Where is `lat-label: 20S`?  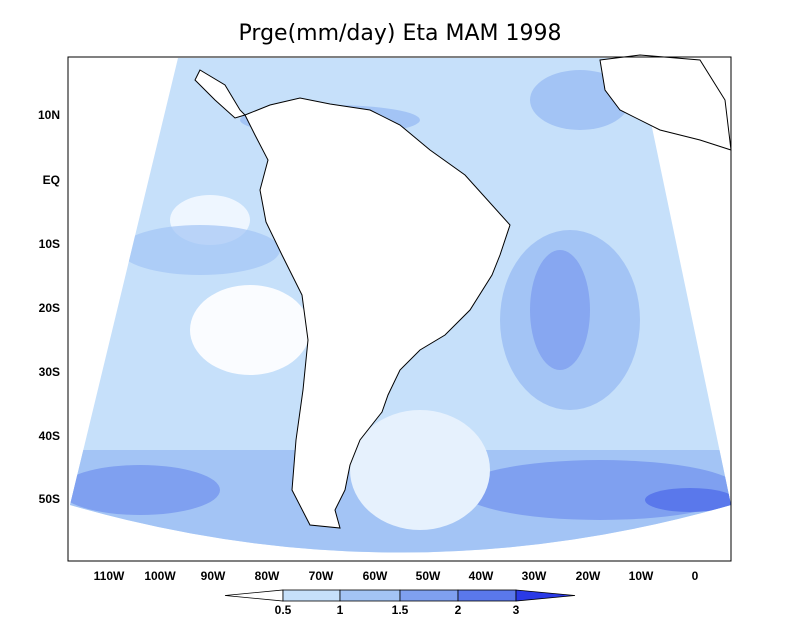 lat-label: 20S is located at coordinates (49, 308).